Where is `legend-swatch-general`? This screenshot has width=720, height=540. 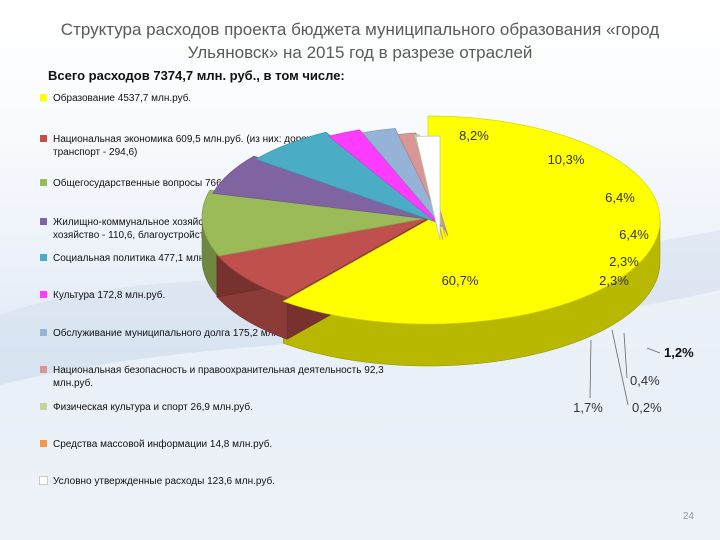 legend-swatch-general is located at coordinates (43, 182).